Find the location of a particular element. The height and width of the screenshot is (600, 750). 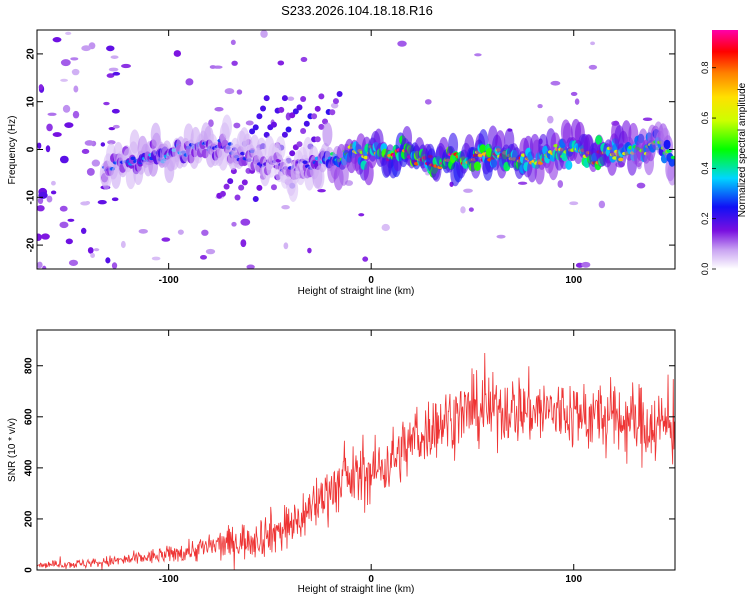

snr-x-tick-label: -100 is located at coordinates (169, 579).